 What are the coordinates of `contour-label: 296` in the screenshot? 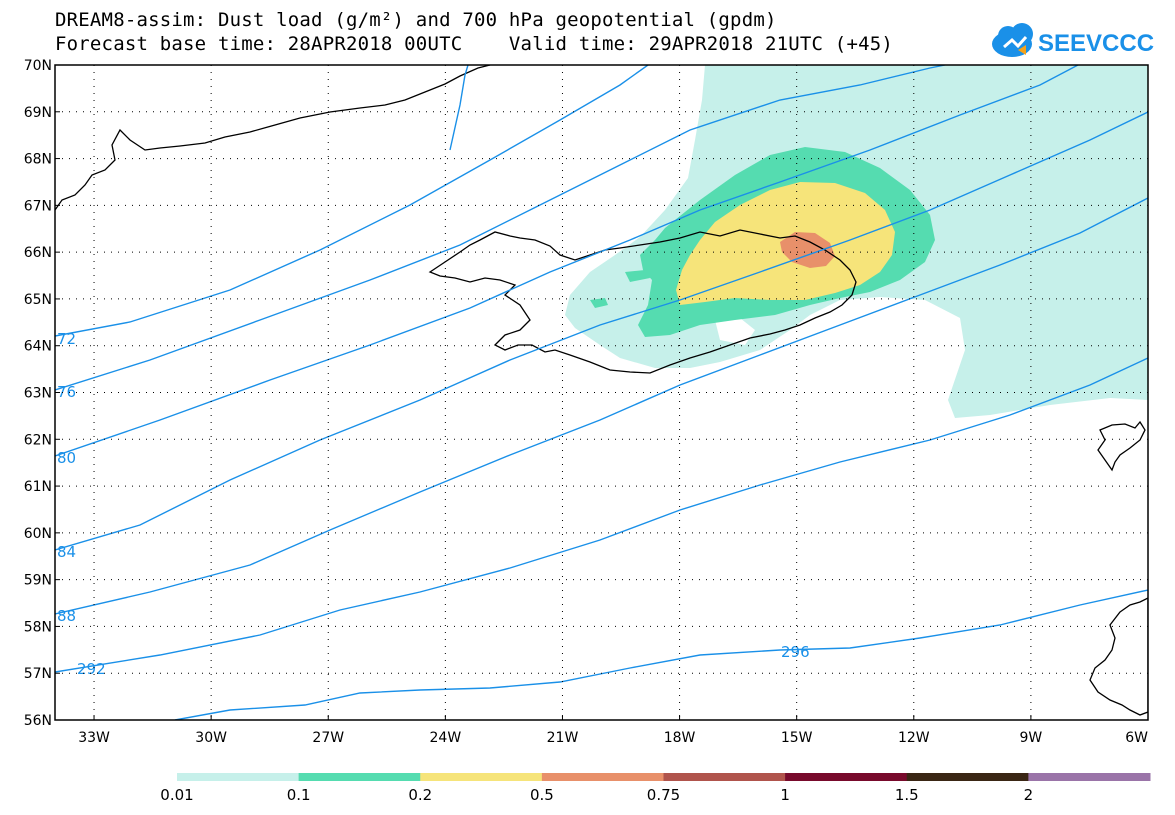 It's located at (795, 652).